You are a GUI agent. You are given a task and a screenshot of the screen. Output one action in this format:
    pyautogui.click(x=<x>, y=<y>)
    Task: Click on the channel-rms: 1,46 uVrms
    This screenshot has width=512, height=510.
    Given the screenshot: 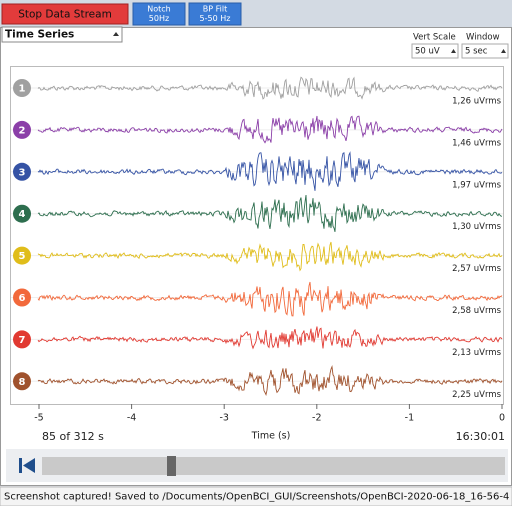 What is the action you would take?
    pyautogui.click(x=476, y=143)
    